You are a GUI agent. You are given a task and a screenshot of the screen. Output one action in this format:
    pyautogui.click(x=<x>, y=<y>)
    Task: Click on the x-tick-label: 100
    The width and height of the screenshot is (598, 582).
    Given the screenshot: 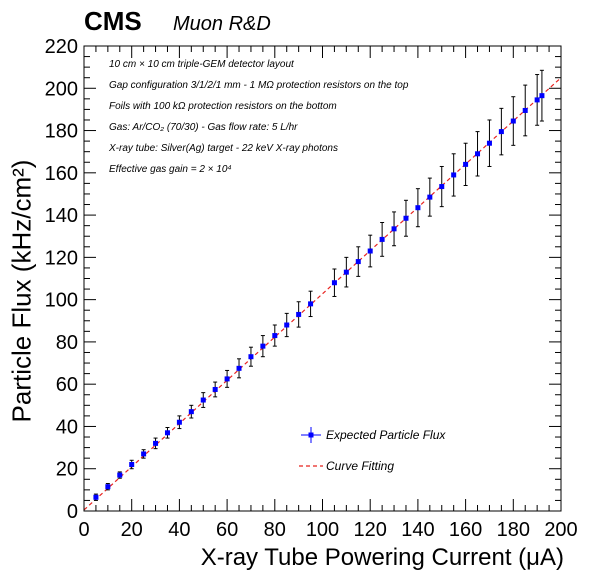 What is the action you would take?
    pyautogui.click(x=322, y=530)
    